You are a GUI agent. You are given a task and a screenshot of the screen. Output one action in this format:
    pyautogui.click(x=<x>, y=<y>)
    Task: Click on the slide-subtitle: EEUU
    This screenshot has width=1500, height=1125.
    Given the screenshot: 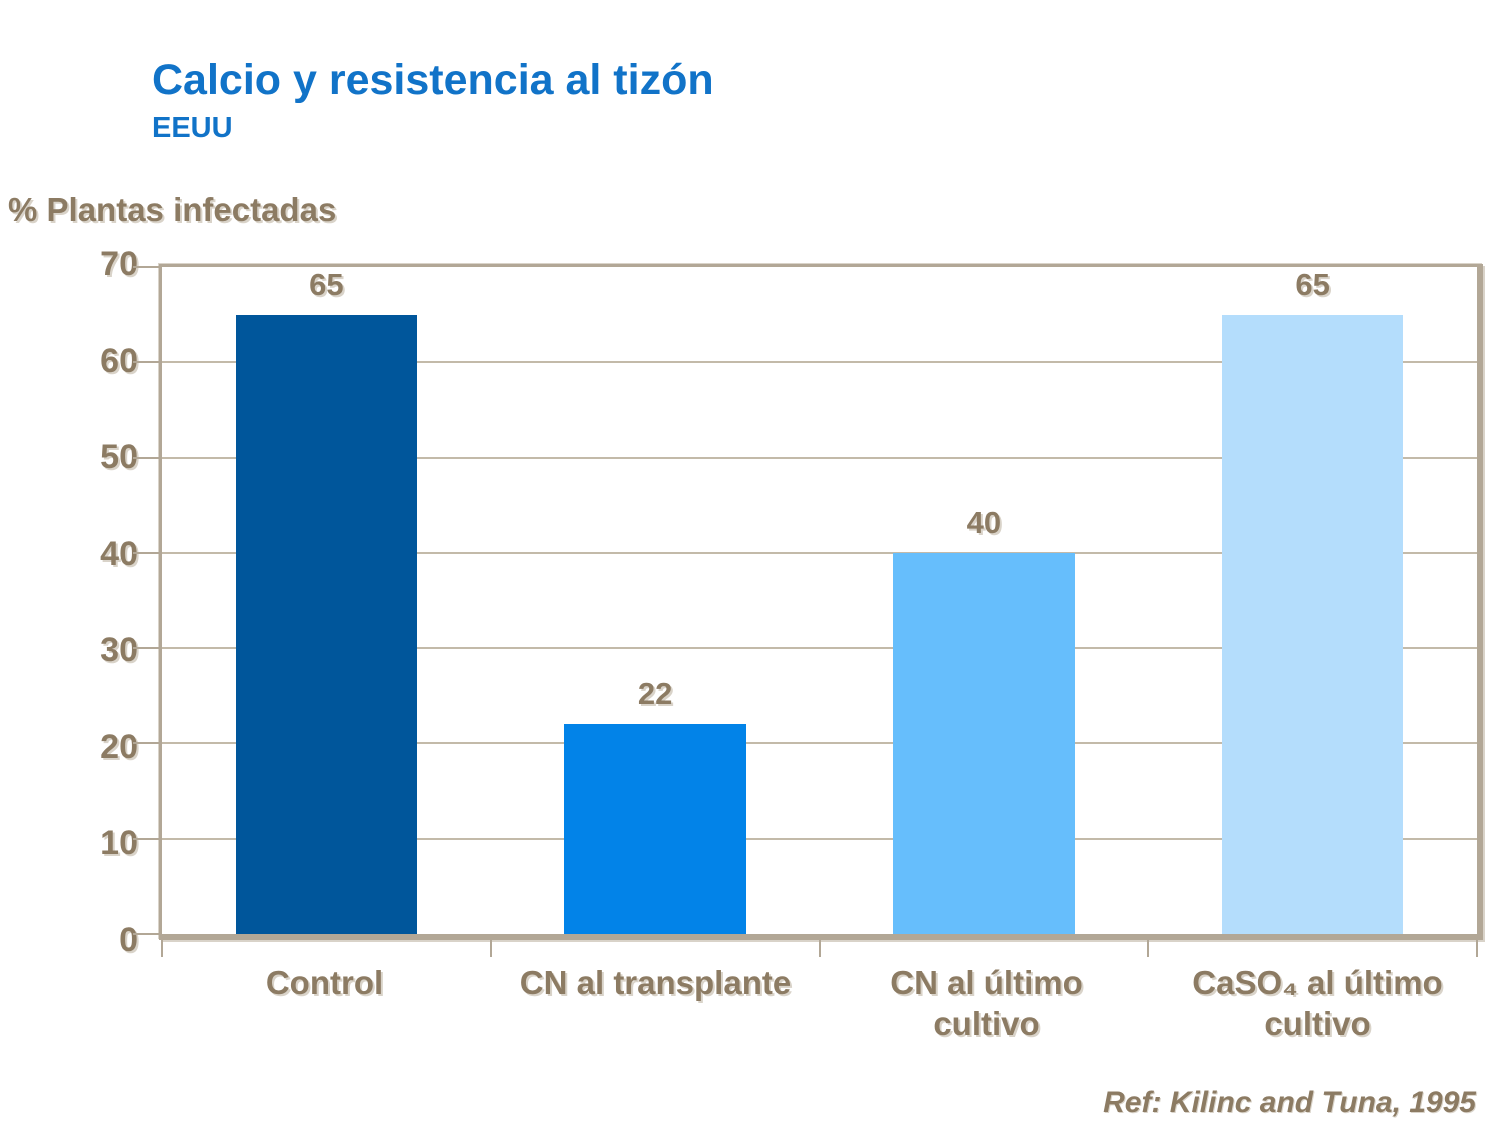 What is the action you would take?
    pyautogui.click(x=192, y=128)
    